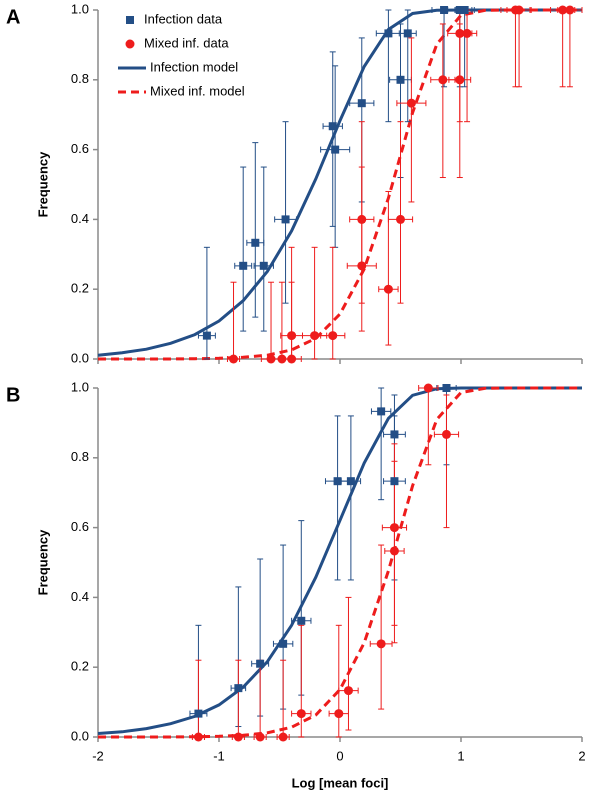  What do you see at coordinates (13, 17) in the screenshot?
I see `panel-label: A` at bounding box center [13, 17].